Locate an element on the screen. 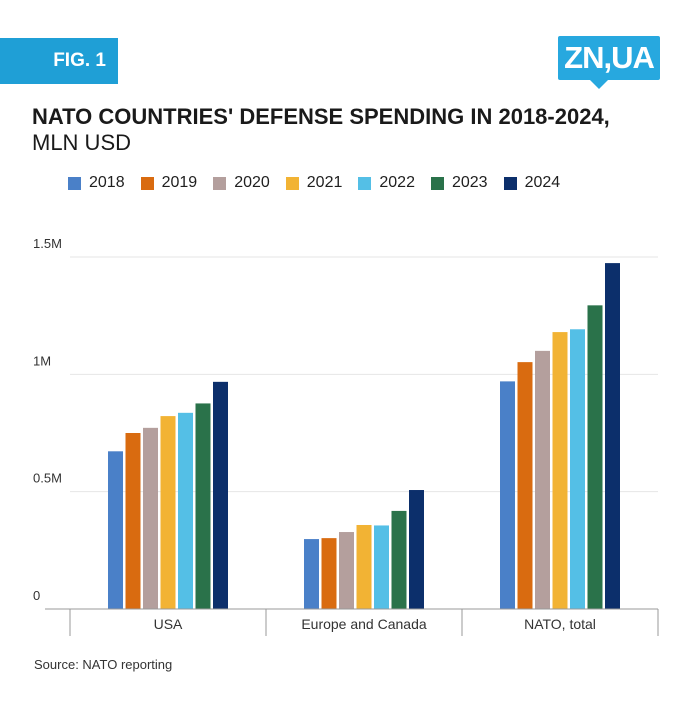  y-tick-label: 1M is located at coordinates (42, 360).